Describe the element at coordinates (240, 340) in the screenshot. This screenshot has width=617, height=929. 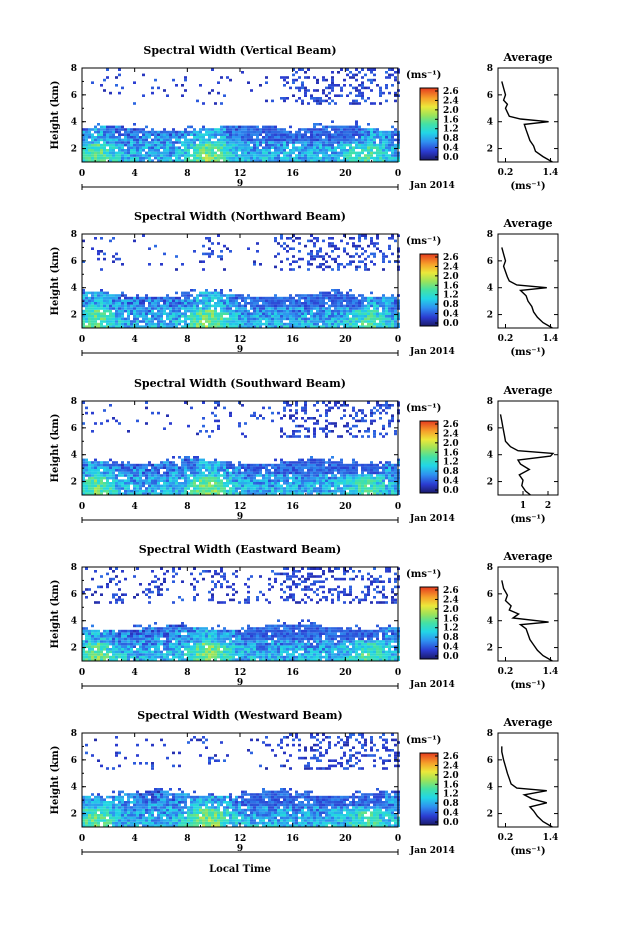
I see `x-tick-label: 12` at that location.